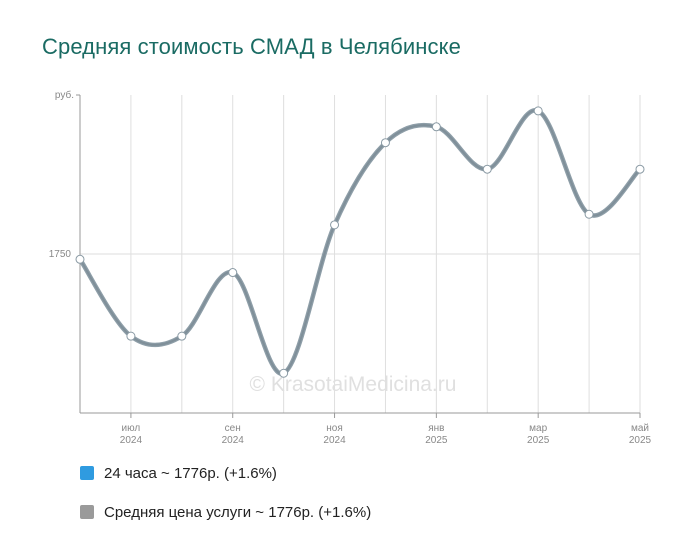 This screenshot has width=700, height=557. I want to click on legend-item-average: Средняя цена услуги ~ 1776р. (+1.6%), so click(225, 512).